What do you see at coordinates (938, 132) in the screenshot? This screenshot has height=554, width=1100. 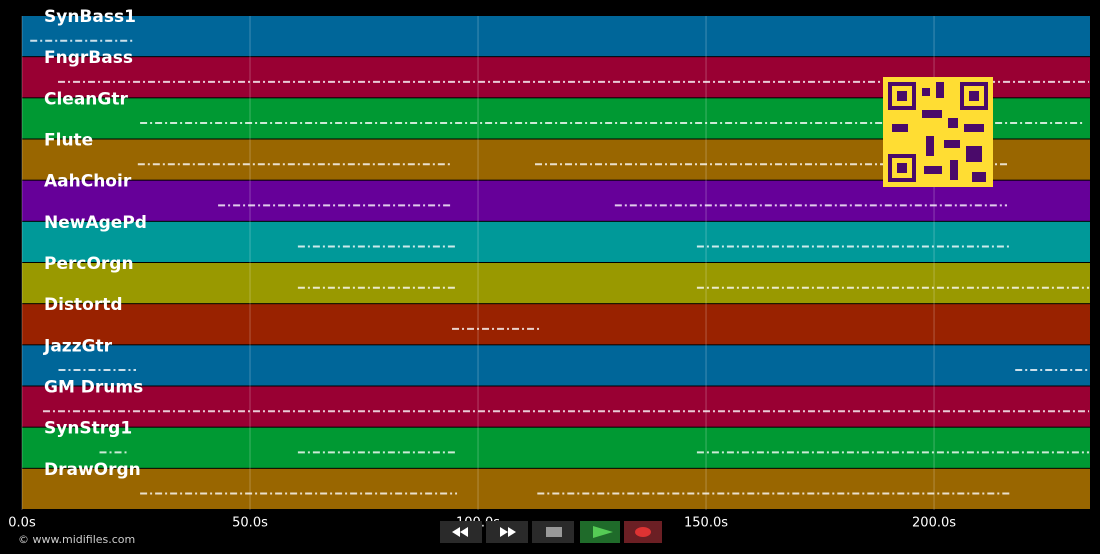 I see `qr-code` at bounding box center [938, 132].